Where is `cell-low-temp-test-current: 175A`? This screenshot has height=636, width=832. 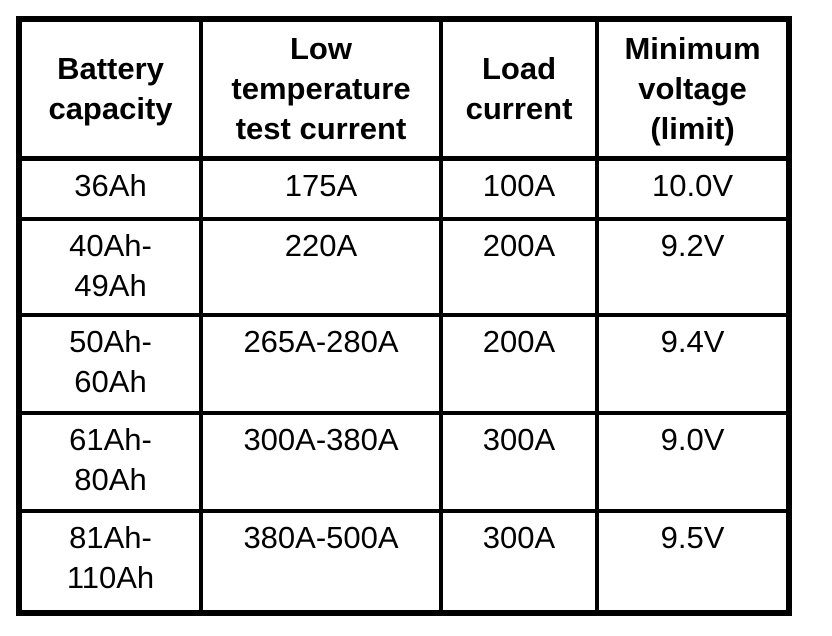
cell-low-temp-test-current: 175A is located at coordinates (321, 188).